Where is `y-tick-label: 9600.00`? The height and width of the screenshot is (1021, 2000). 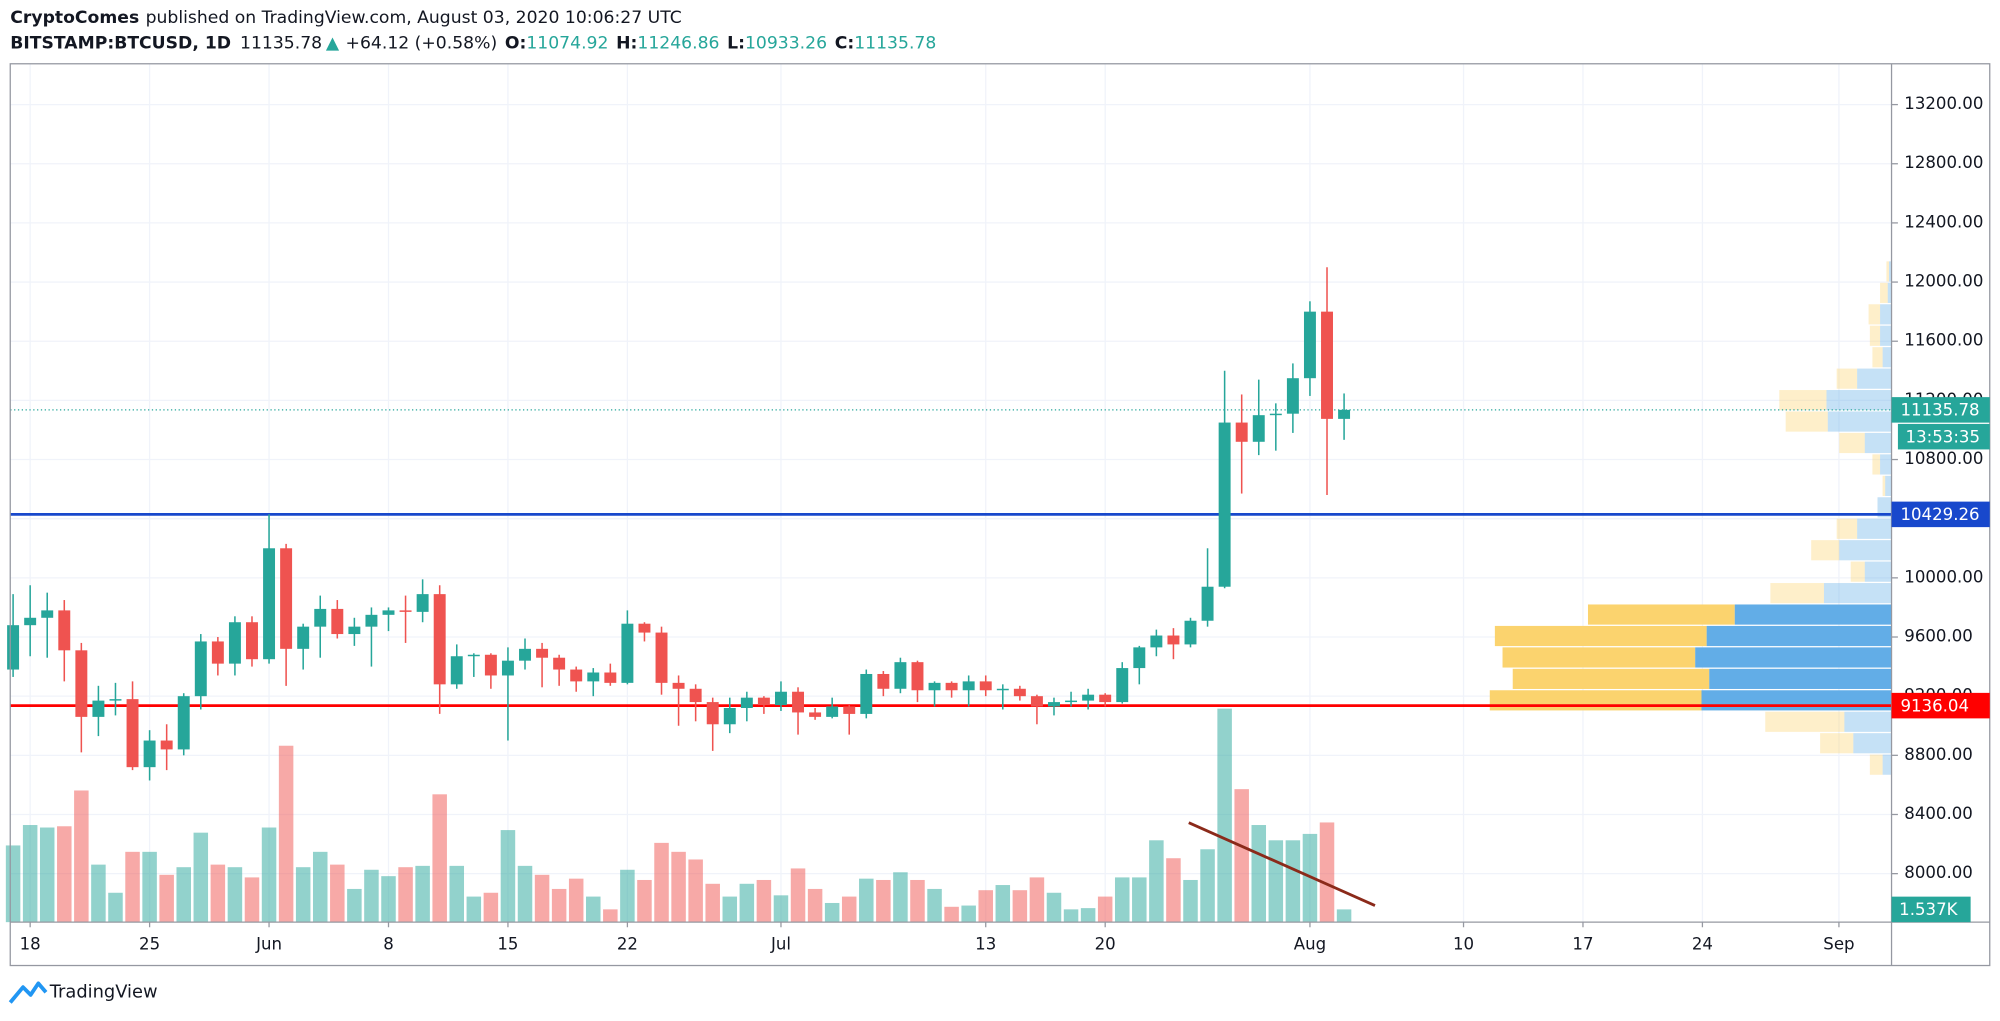
y-tick-label: 9600.00 is located at coordinates (1938, 636).